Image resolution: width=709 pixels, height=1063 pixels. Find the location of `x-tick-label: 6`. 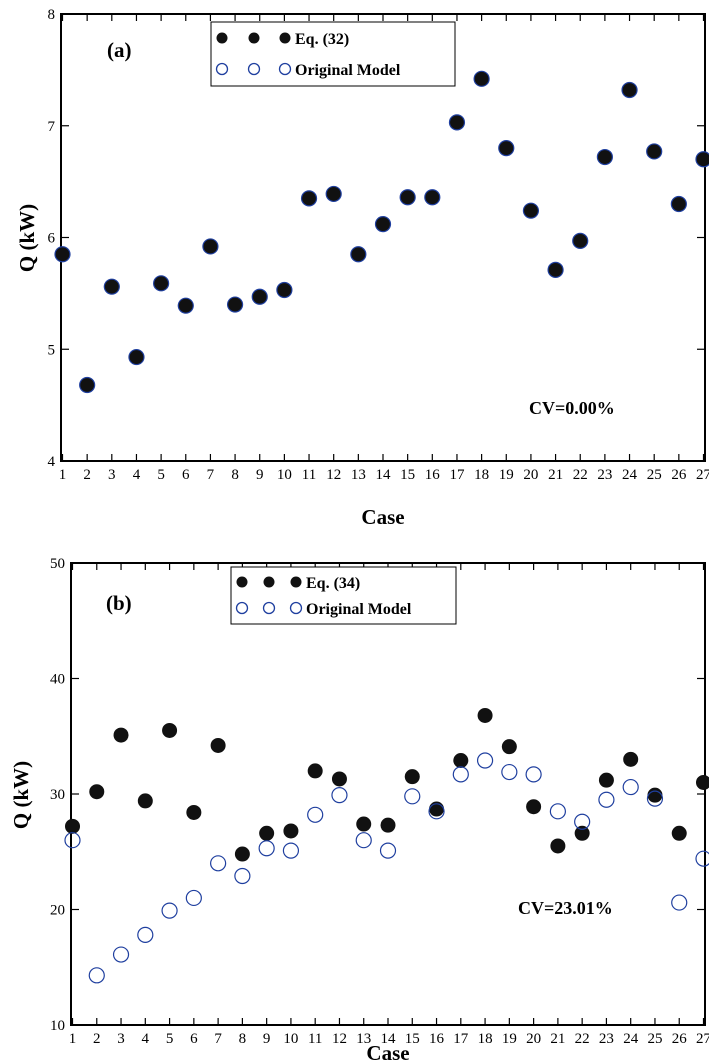

x-tick-label: 6 is located at coordinates (194, 1039).